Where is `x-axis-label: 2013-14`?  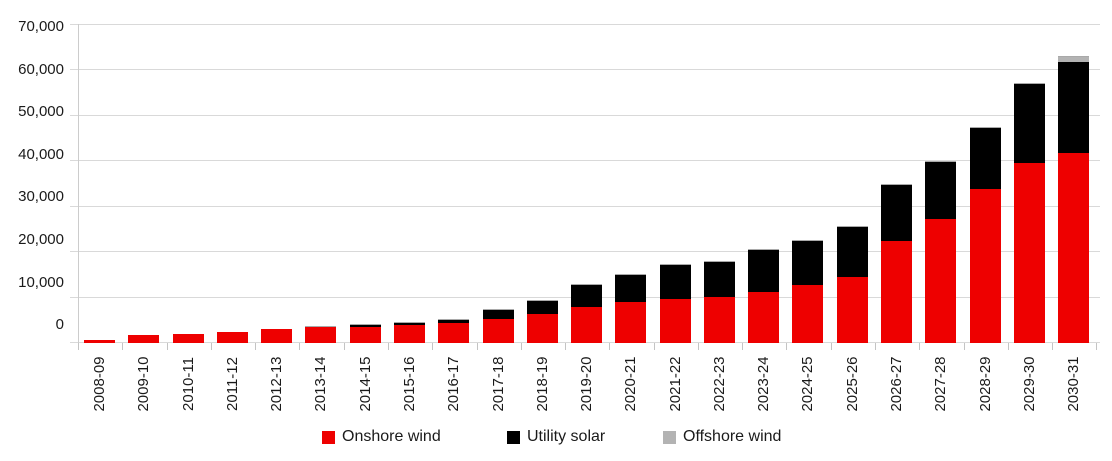 x-axis-label: 2013-14 is located at coordinates (320, 384).